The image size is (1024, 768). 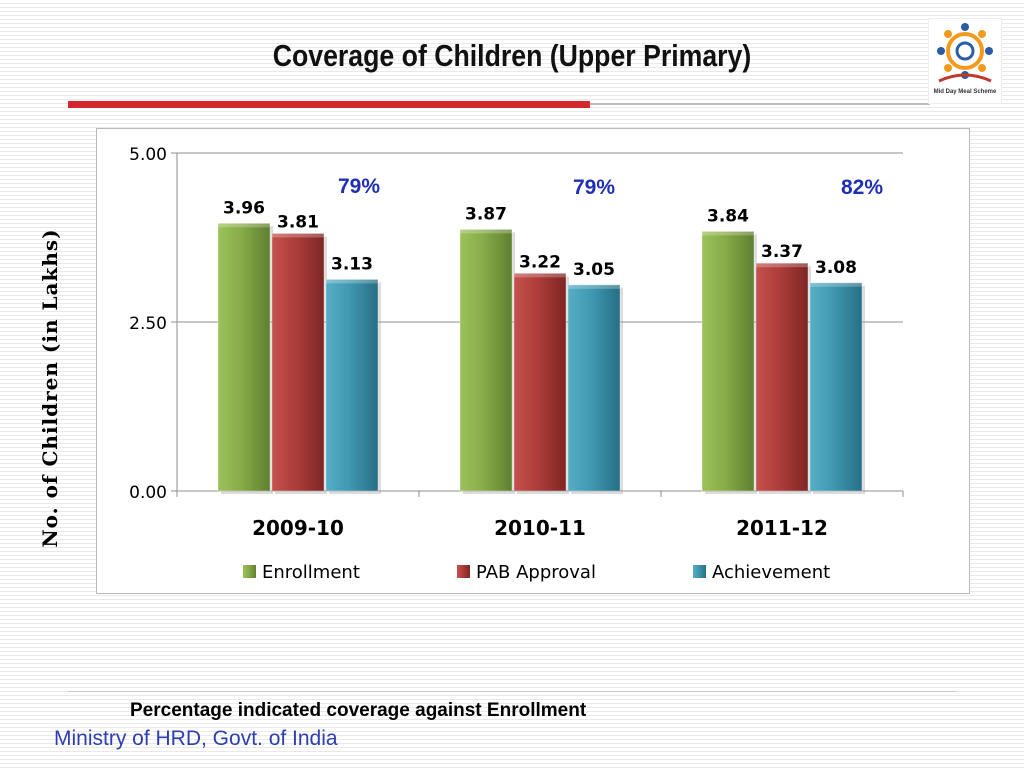 I want to click on x-tick-label: 2009-10, so click(x=298, y=528).